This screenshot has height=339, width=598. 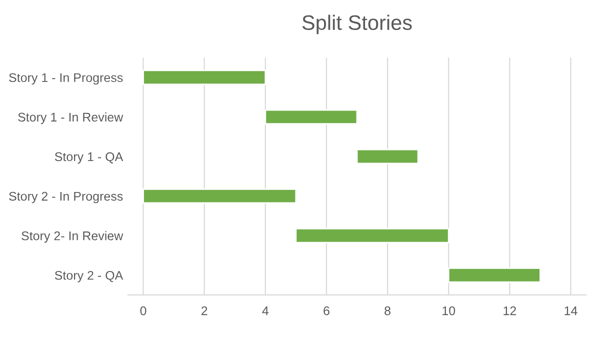 What do you see at coordinates (510, 311) in the screenshot?
I see `x-tick-label: 12` at bounding box center [510, 311].